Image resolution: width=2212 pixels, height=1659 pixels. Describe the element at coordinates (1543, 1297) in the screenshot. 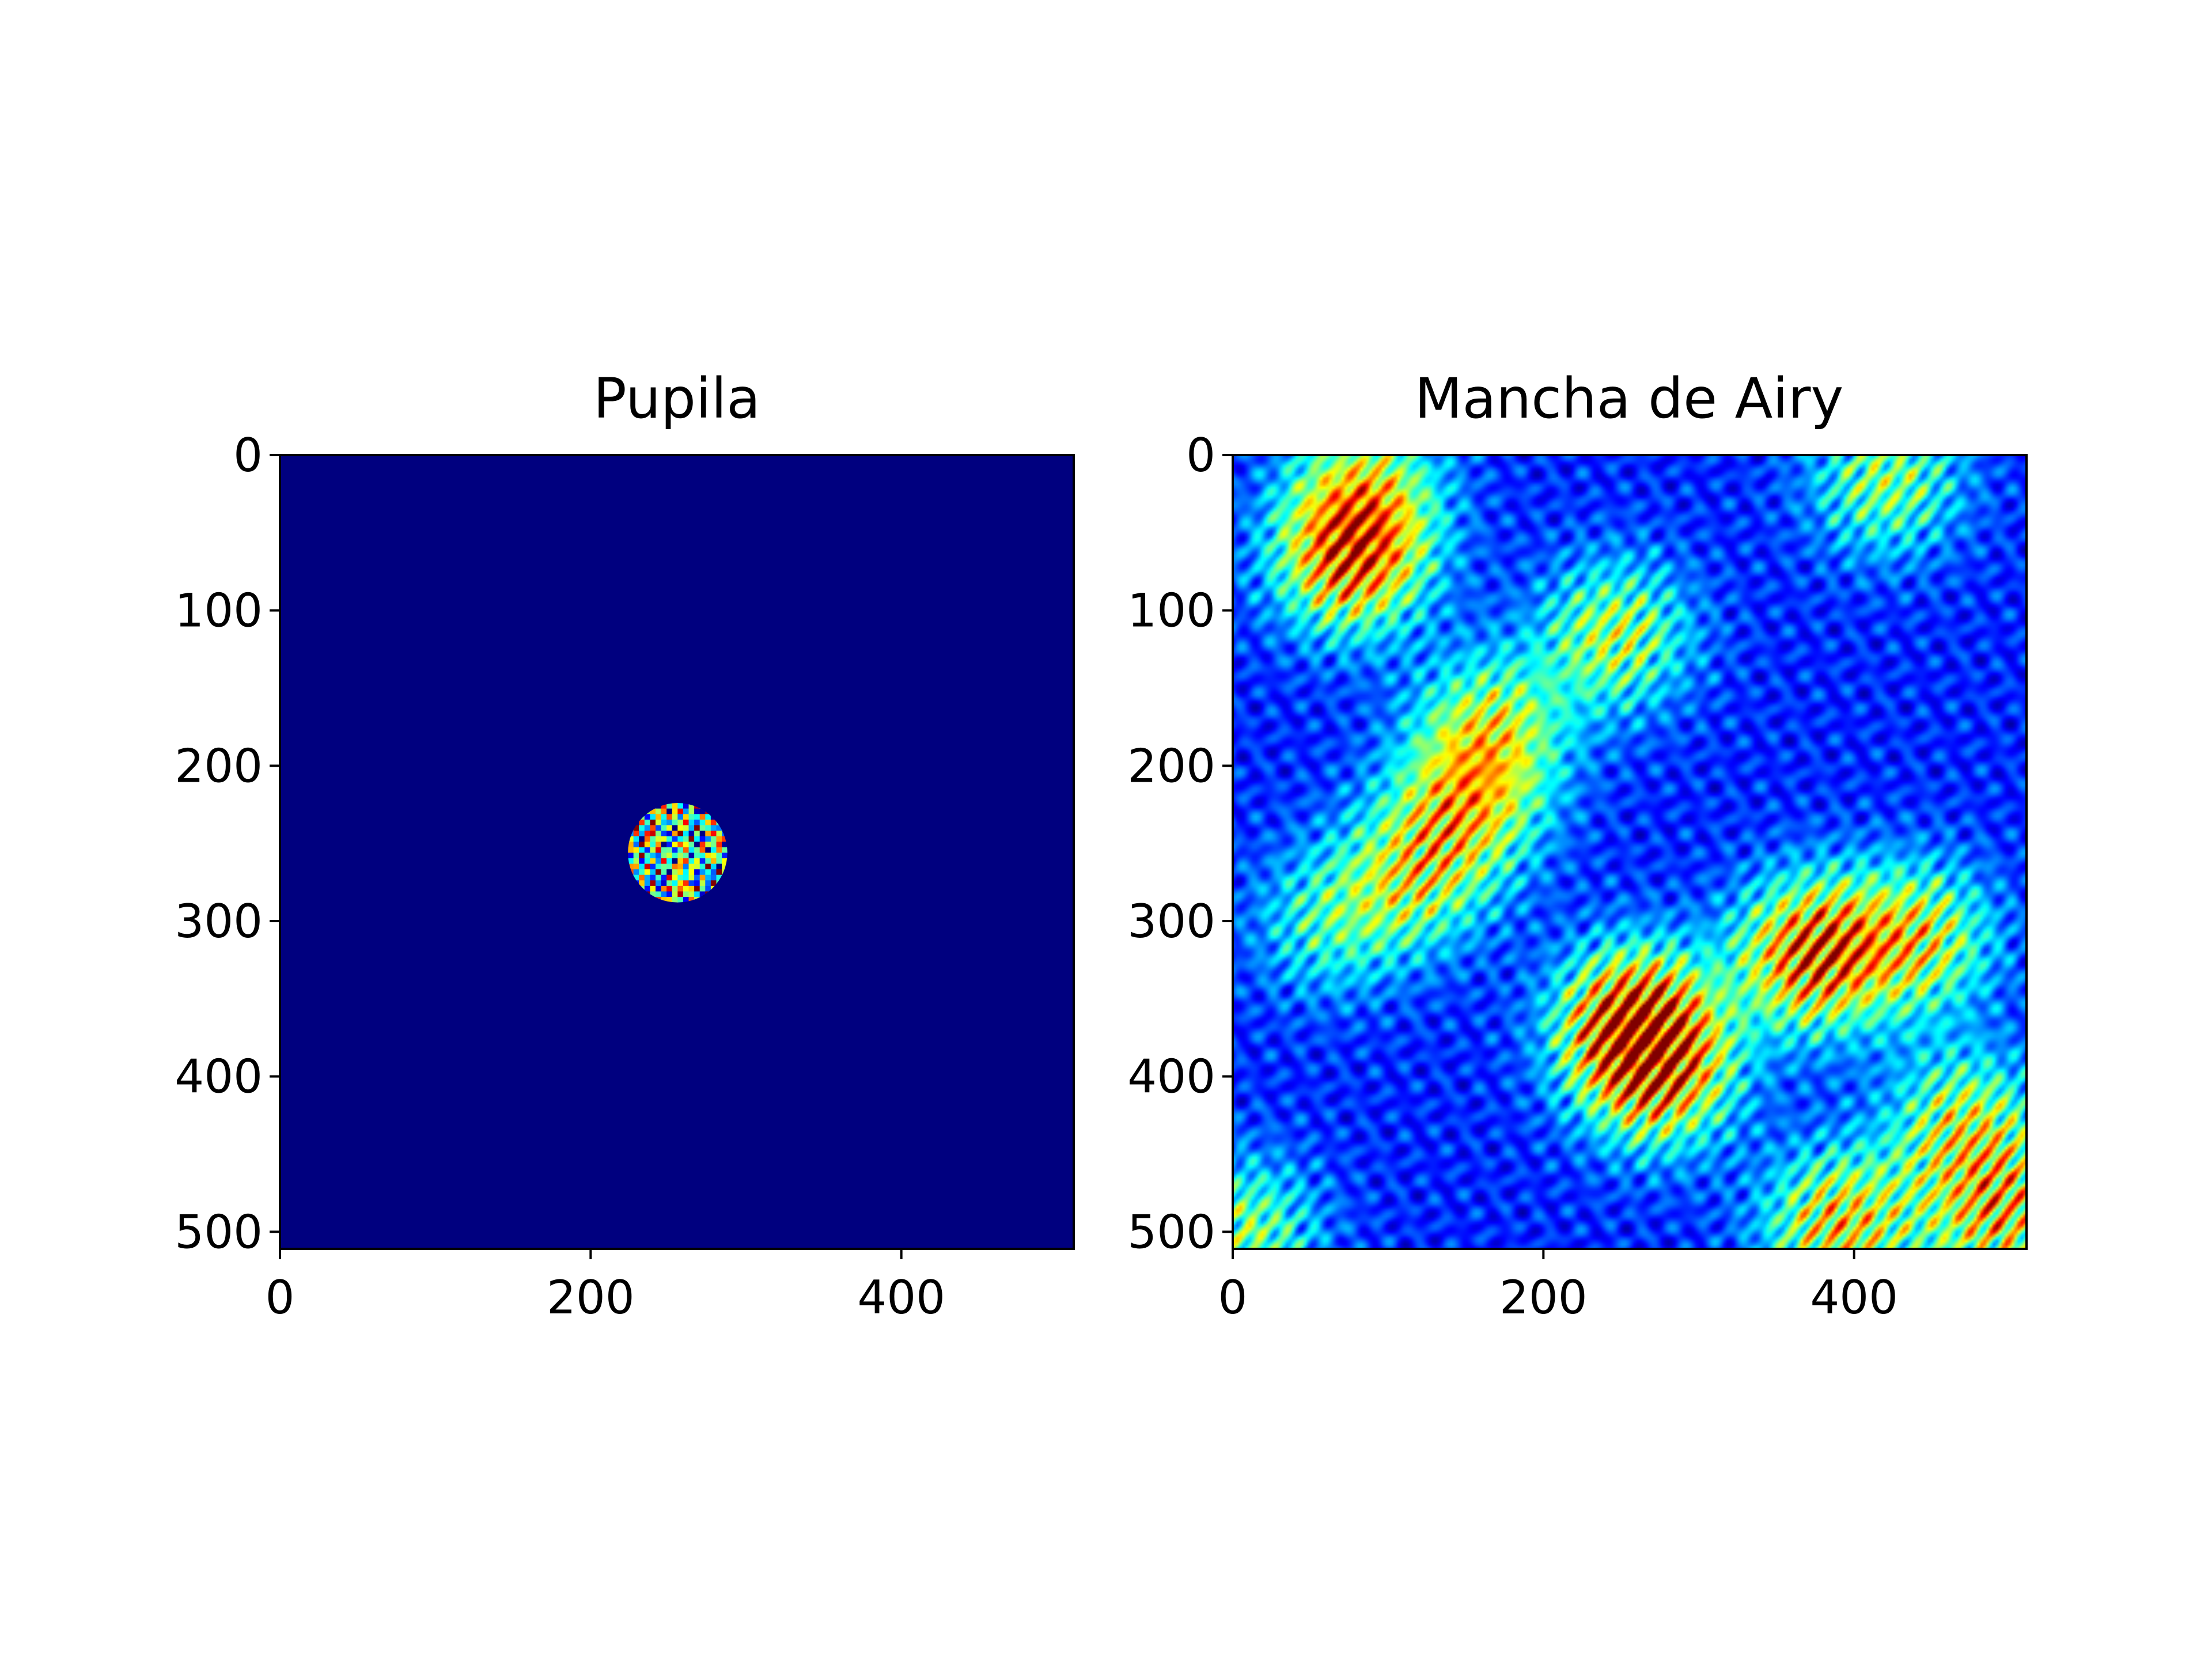

I see `x-tick-label: 200` at that location.